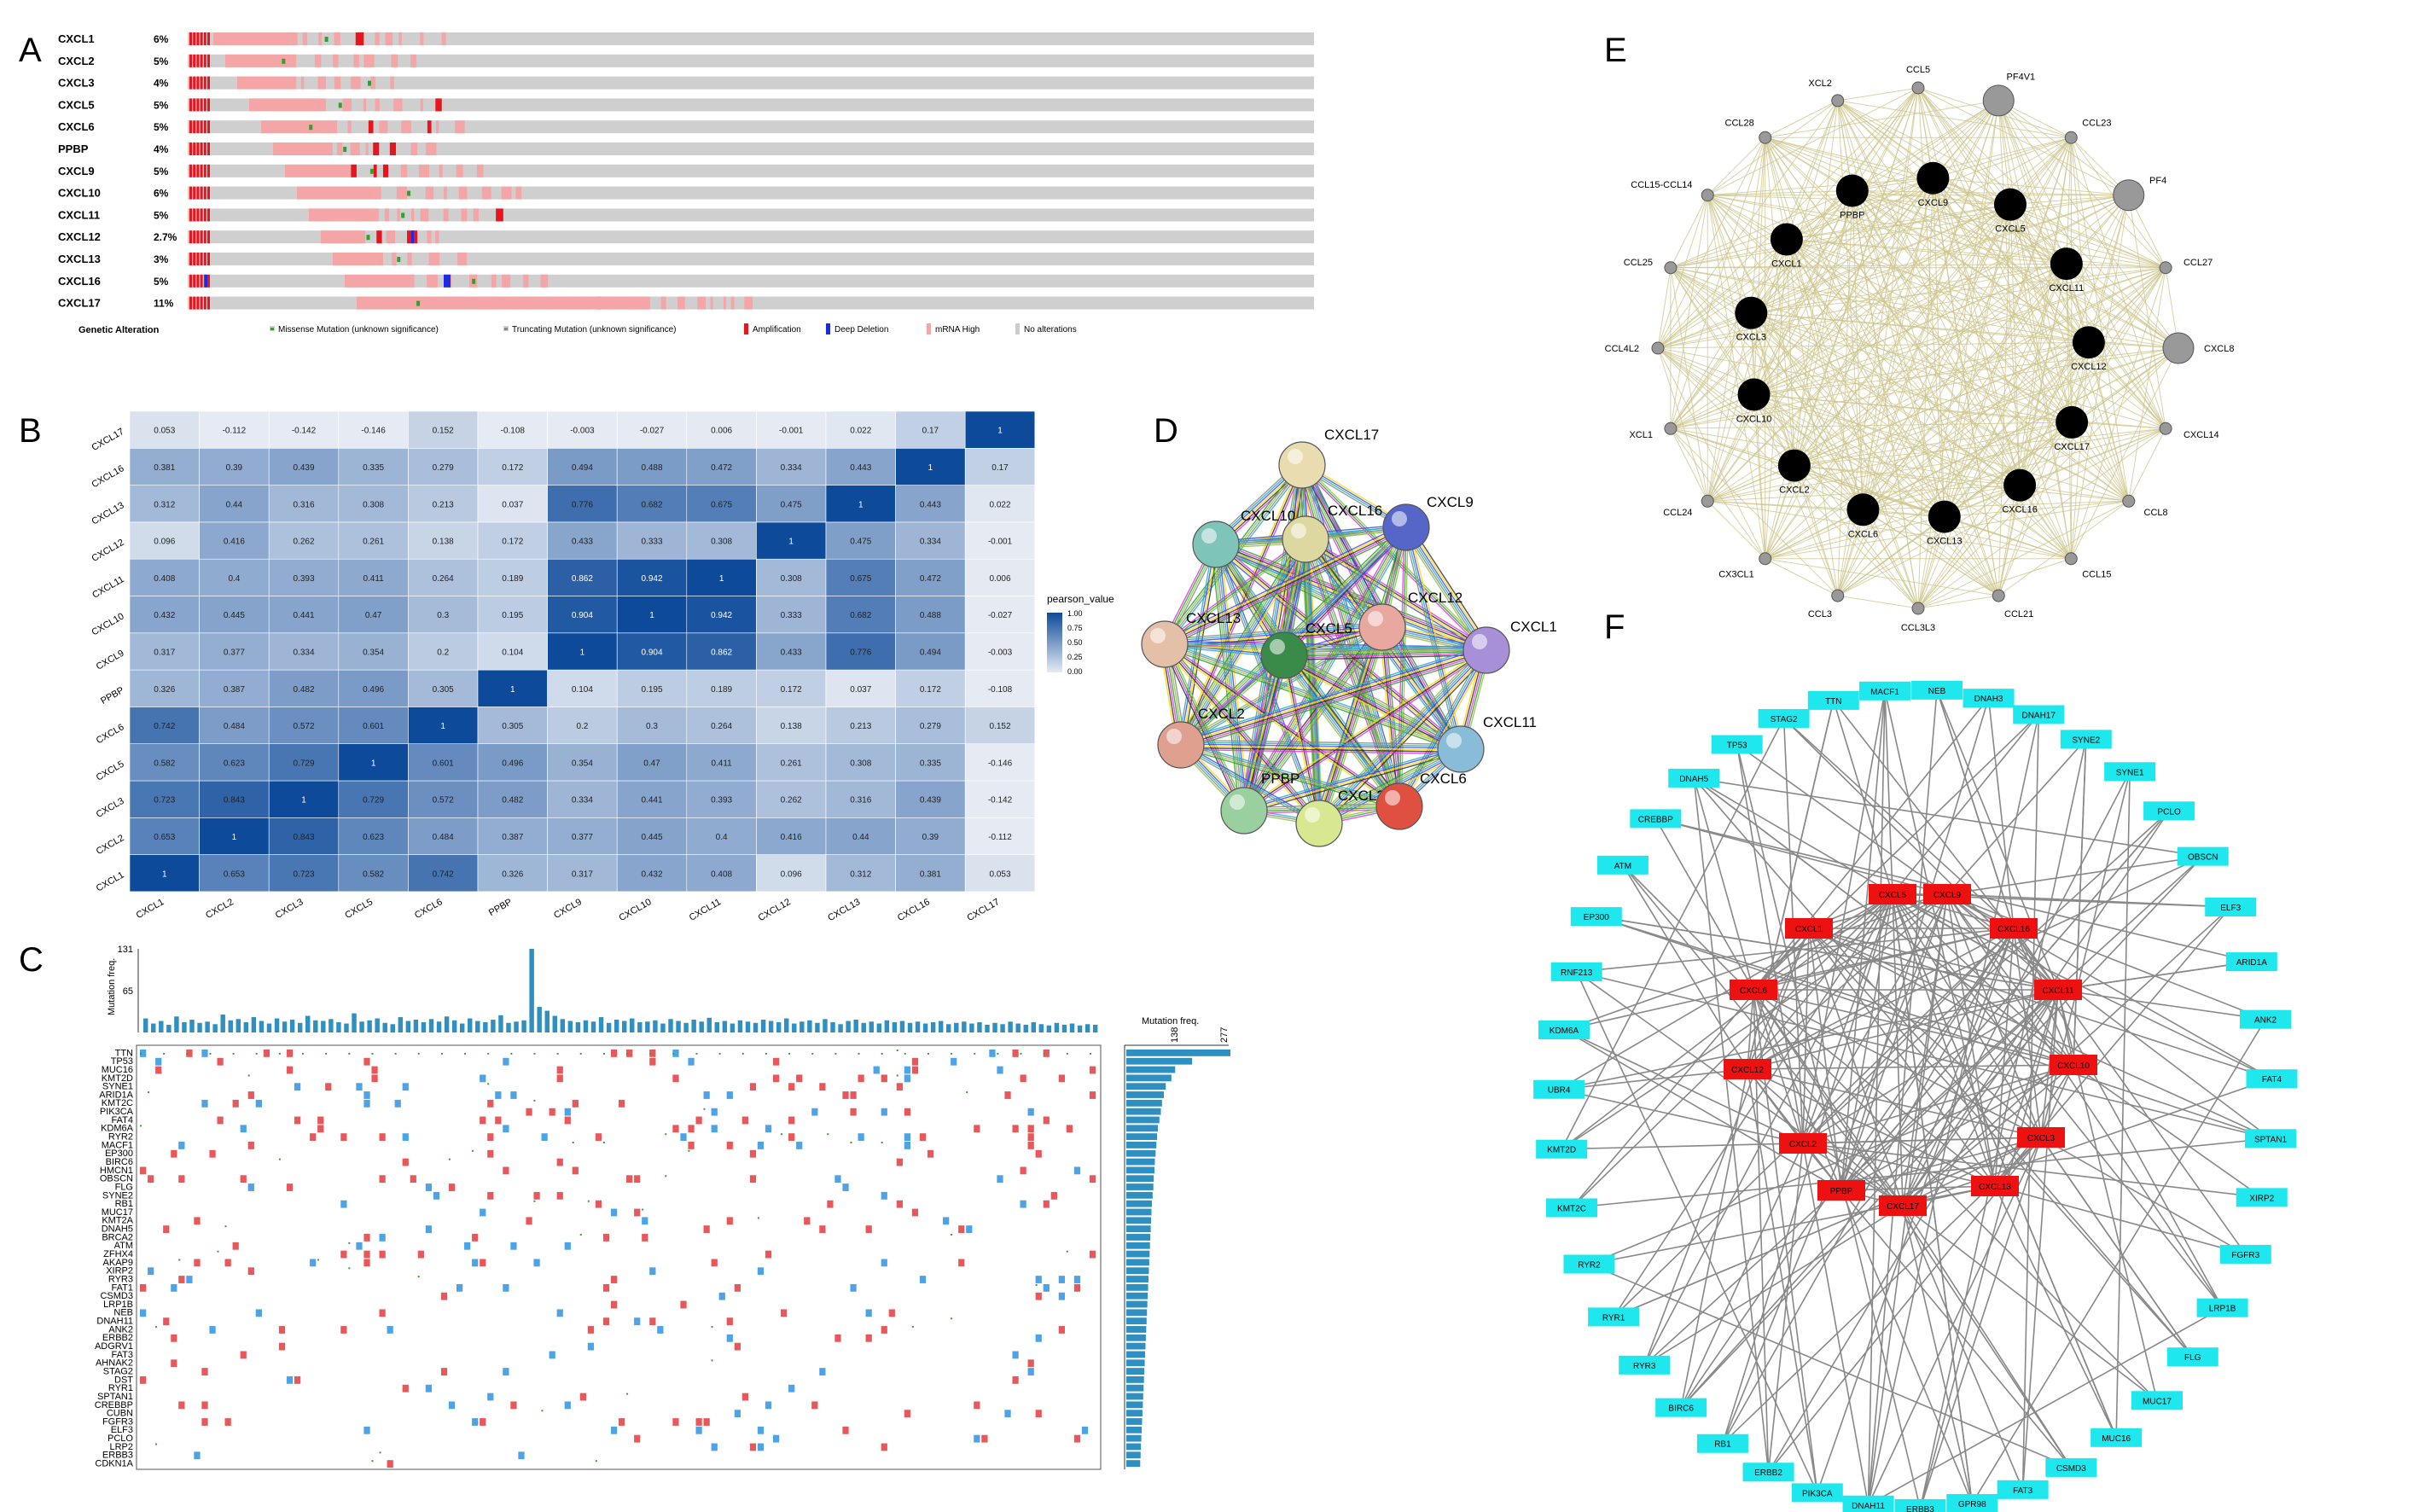 This screenshot has height=1512, width=2419. I want to click on inner-chemokine-label: CXCL13, so click(1945, 542).